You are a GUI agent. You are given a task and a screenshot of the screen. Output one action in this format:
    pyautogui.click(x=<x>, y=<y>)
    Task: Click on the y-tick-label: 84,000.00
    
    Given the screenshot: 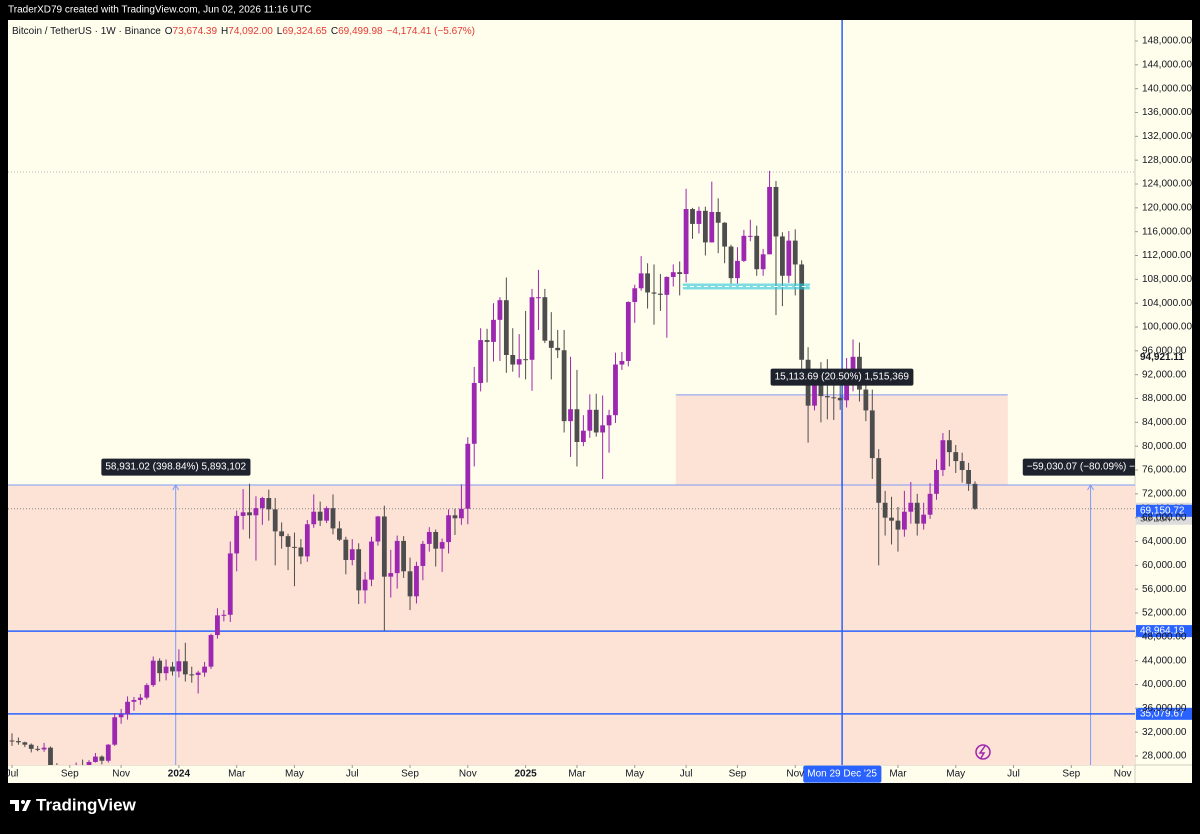 What is the action you would take?
    pyautogui.click(x=1164, y=422)
    